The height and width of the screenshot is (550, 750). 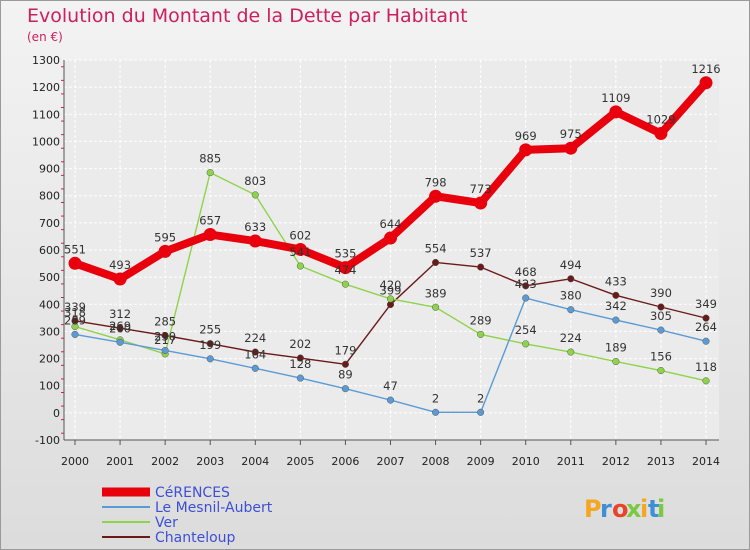 What do you see at coordinates (210, 159) in the screenshot?
I see `data-label: 885` at bounding box center [210, 159].